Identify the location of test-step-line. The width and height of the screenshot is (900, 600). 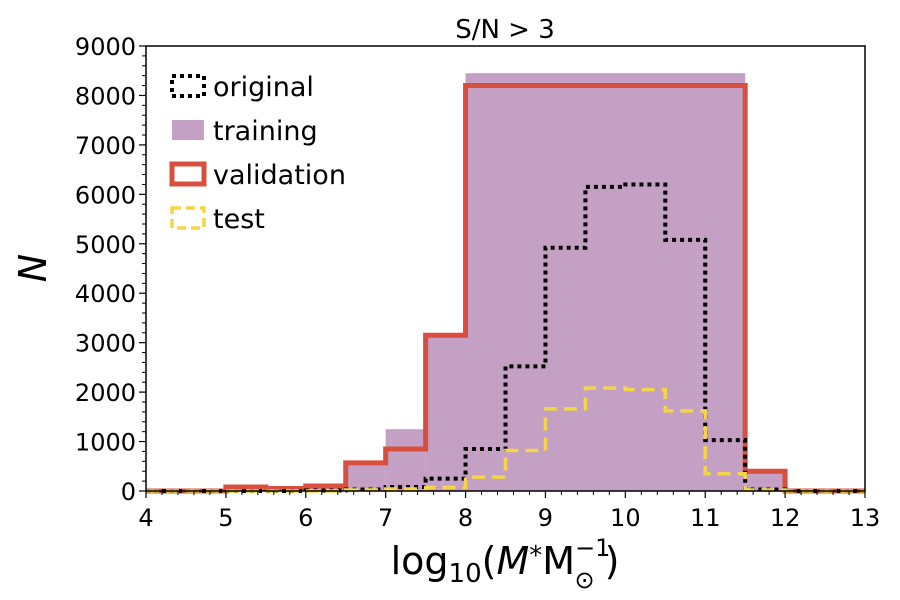
(505, 439).